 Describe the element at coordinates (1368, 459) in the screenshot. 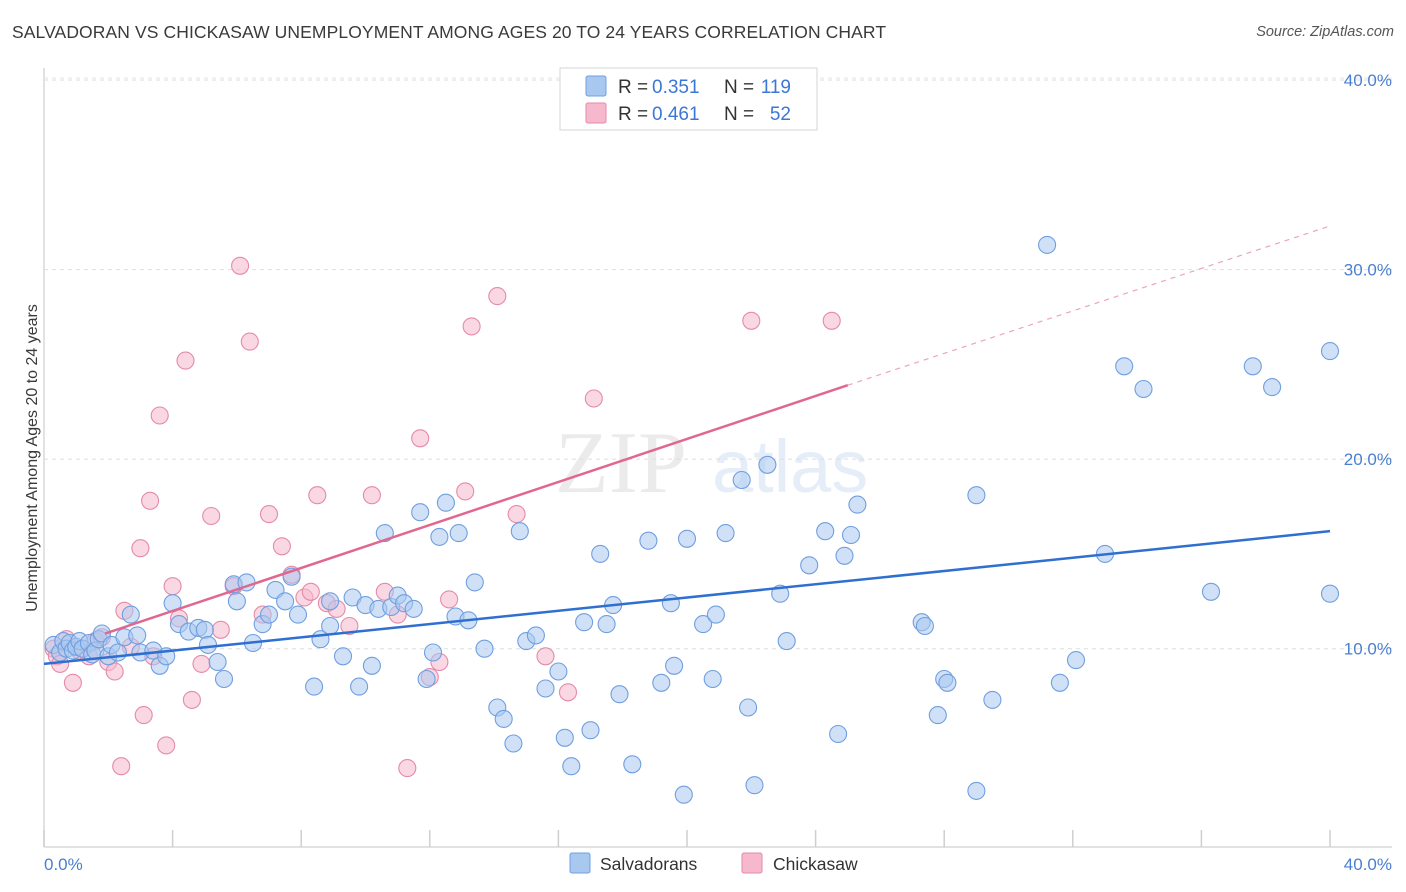

I see `y-tick-label: 20.0%` at that location.